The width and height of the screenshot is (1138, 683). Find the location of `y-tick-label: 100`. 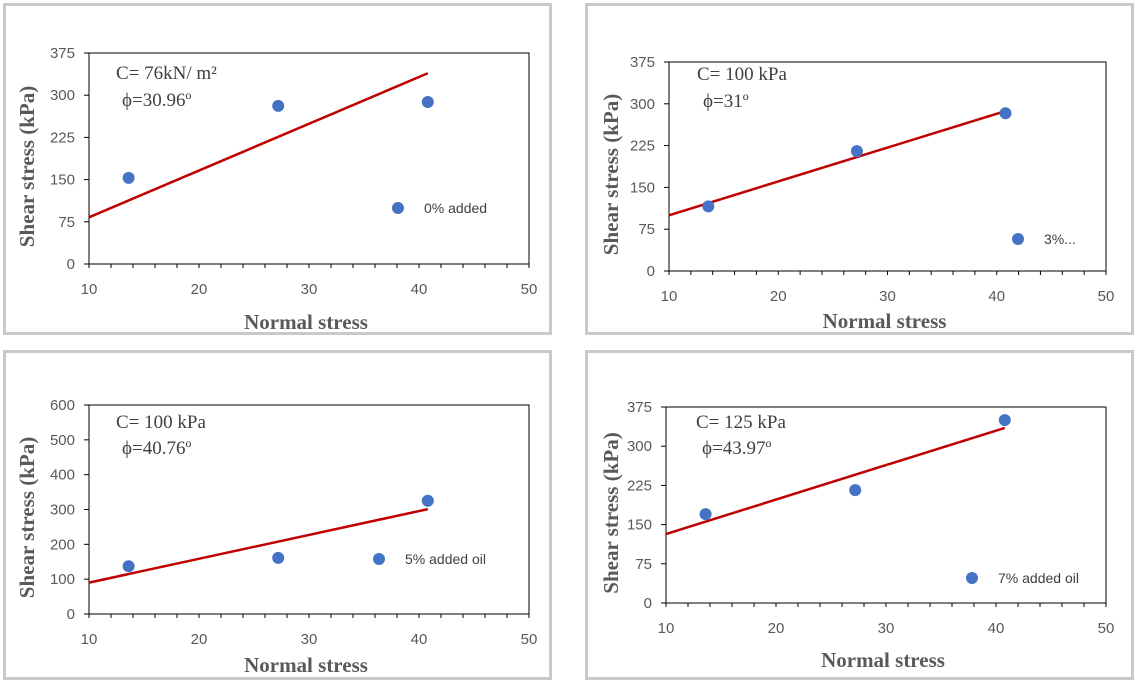

y-tick-label: 100 is located at coordinates (62, 579).